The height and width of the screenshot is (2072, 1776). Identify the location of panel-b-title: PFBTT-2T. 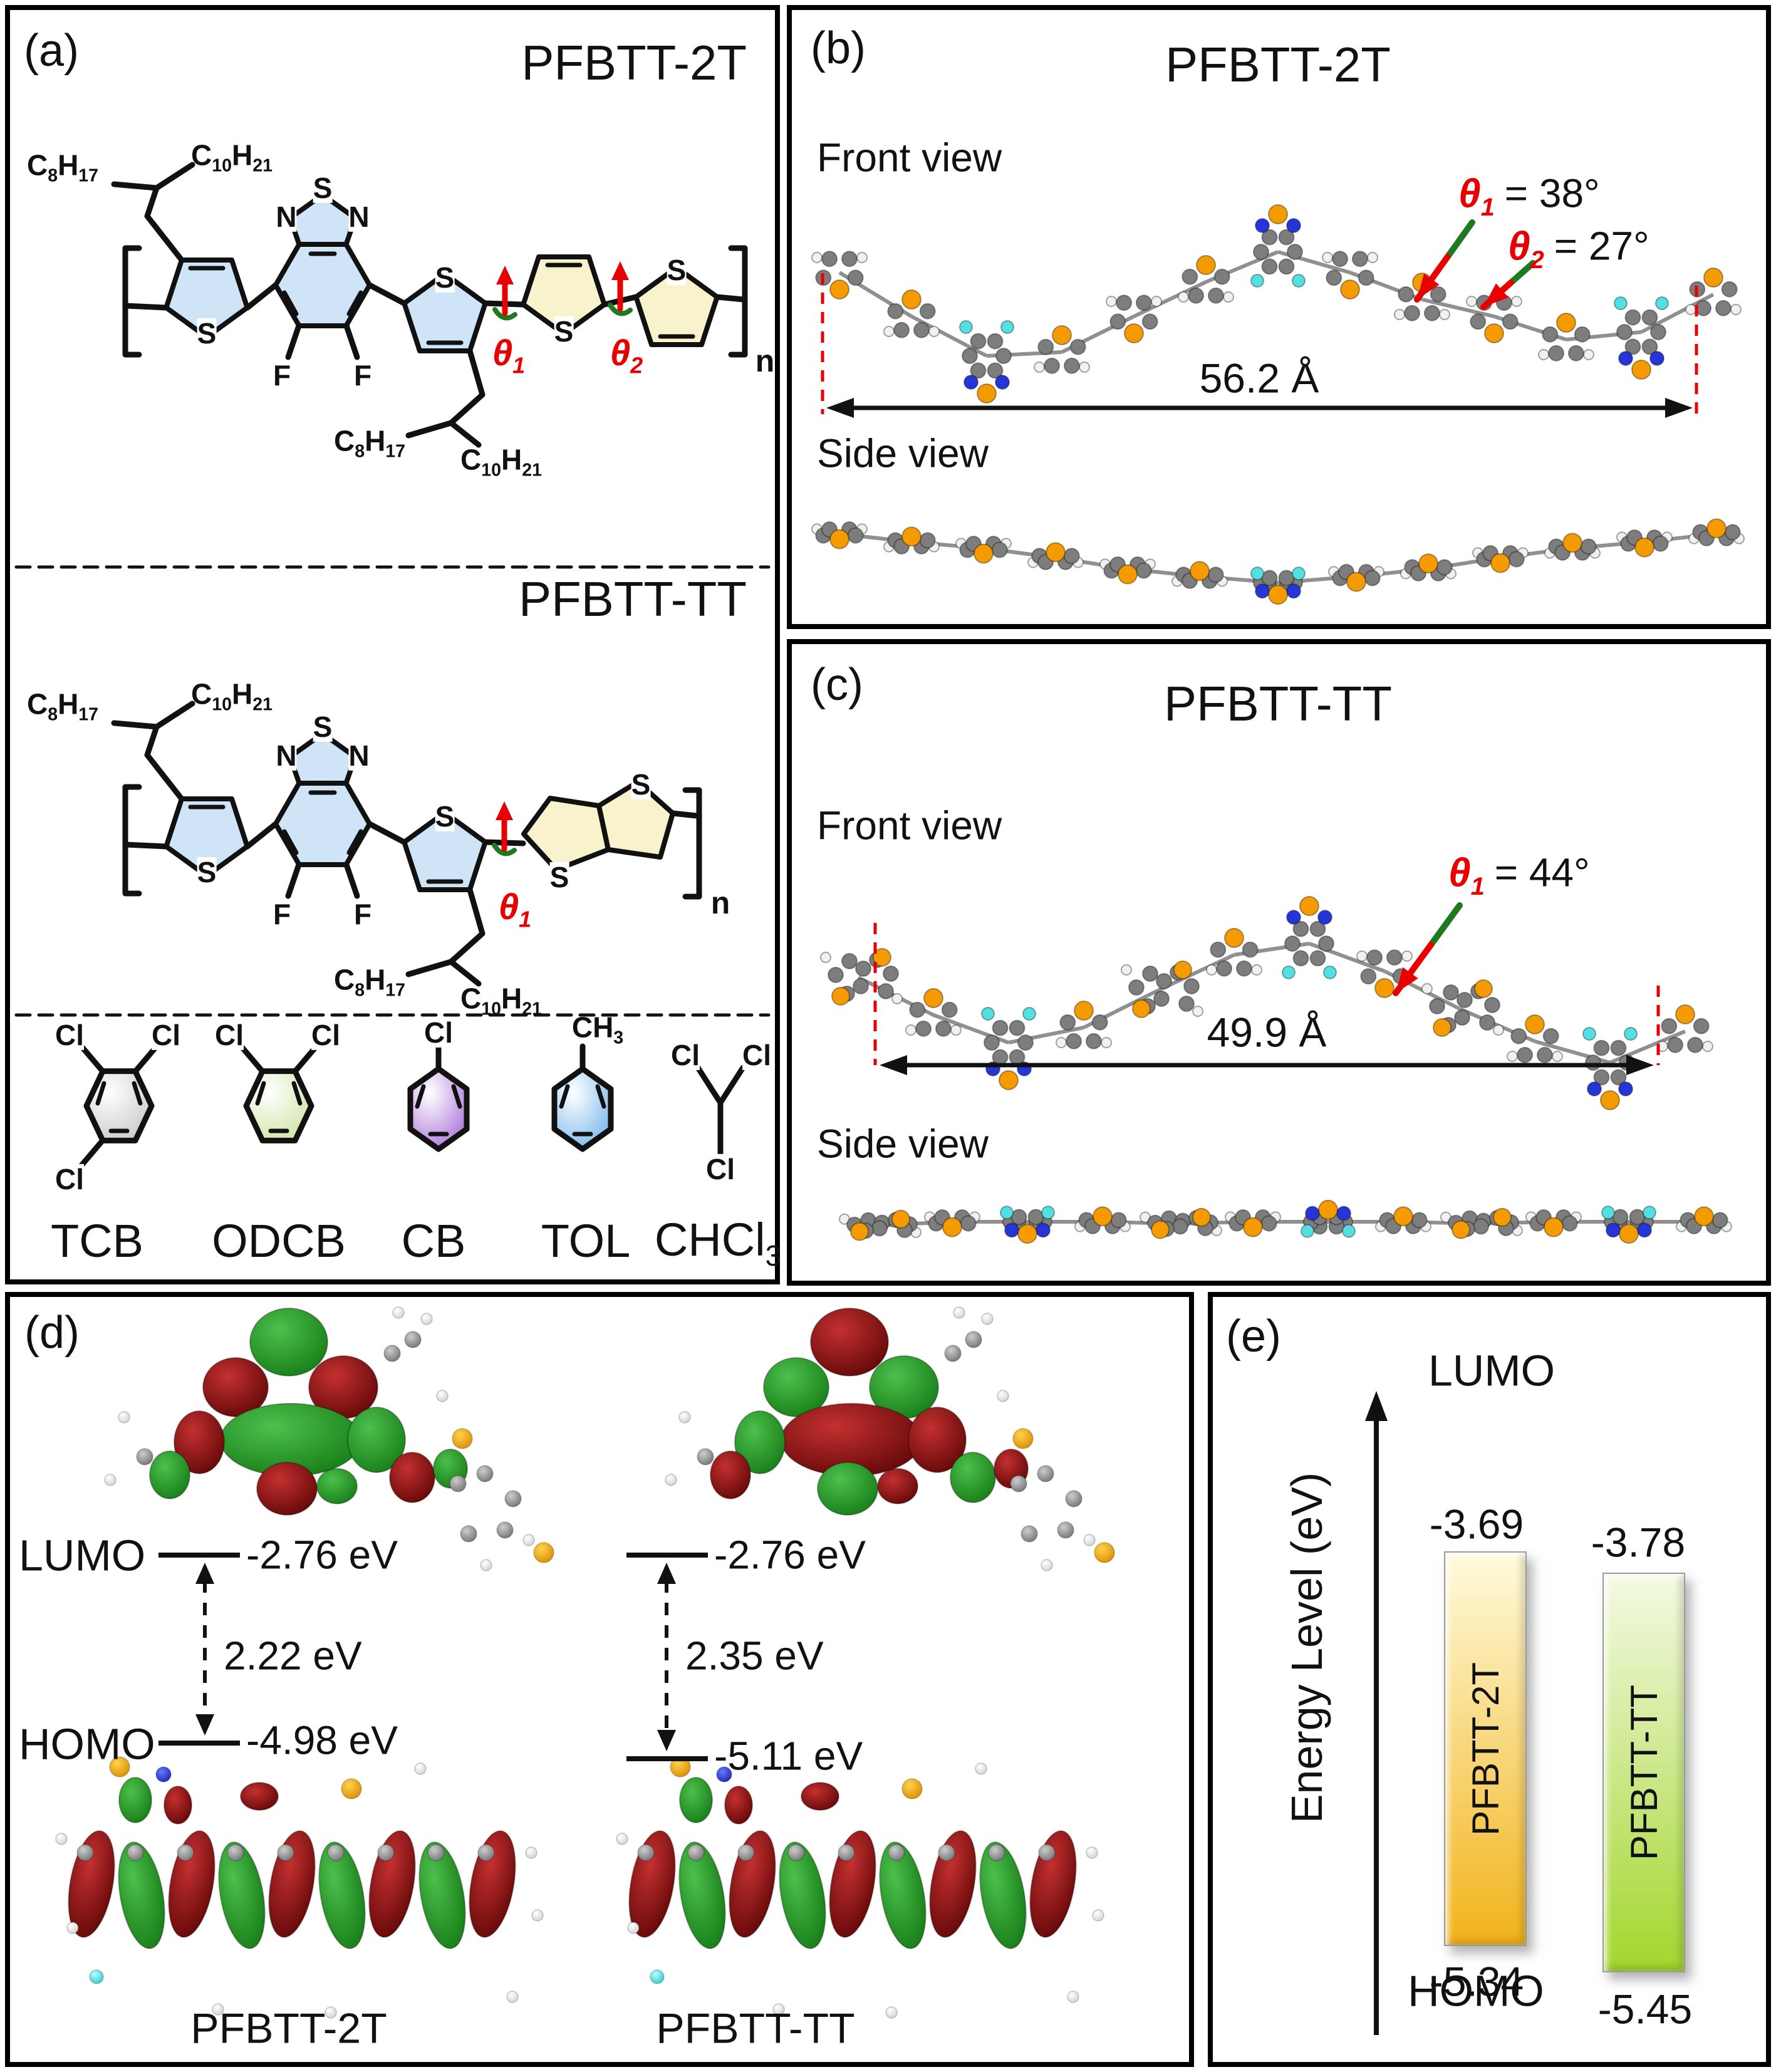
(1278, 65).